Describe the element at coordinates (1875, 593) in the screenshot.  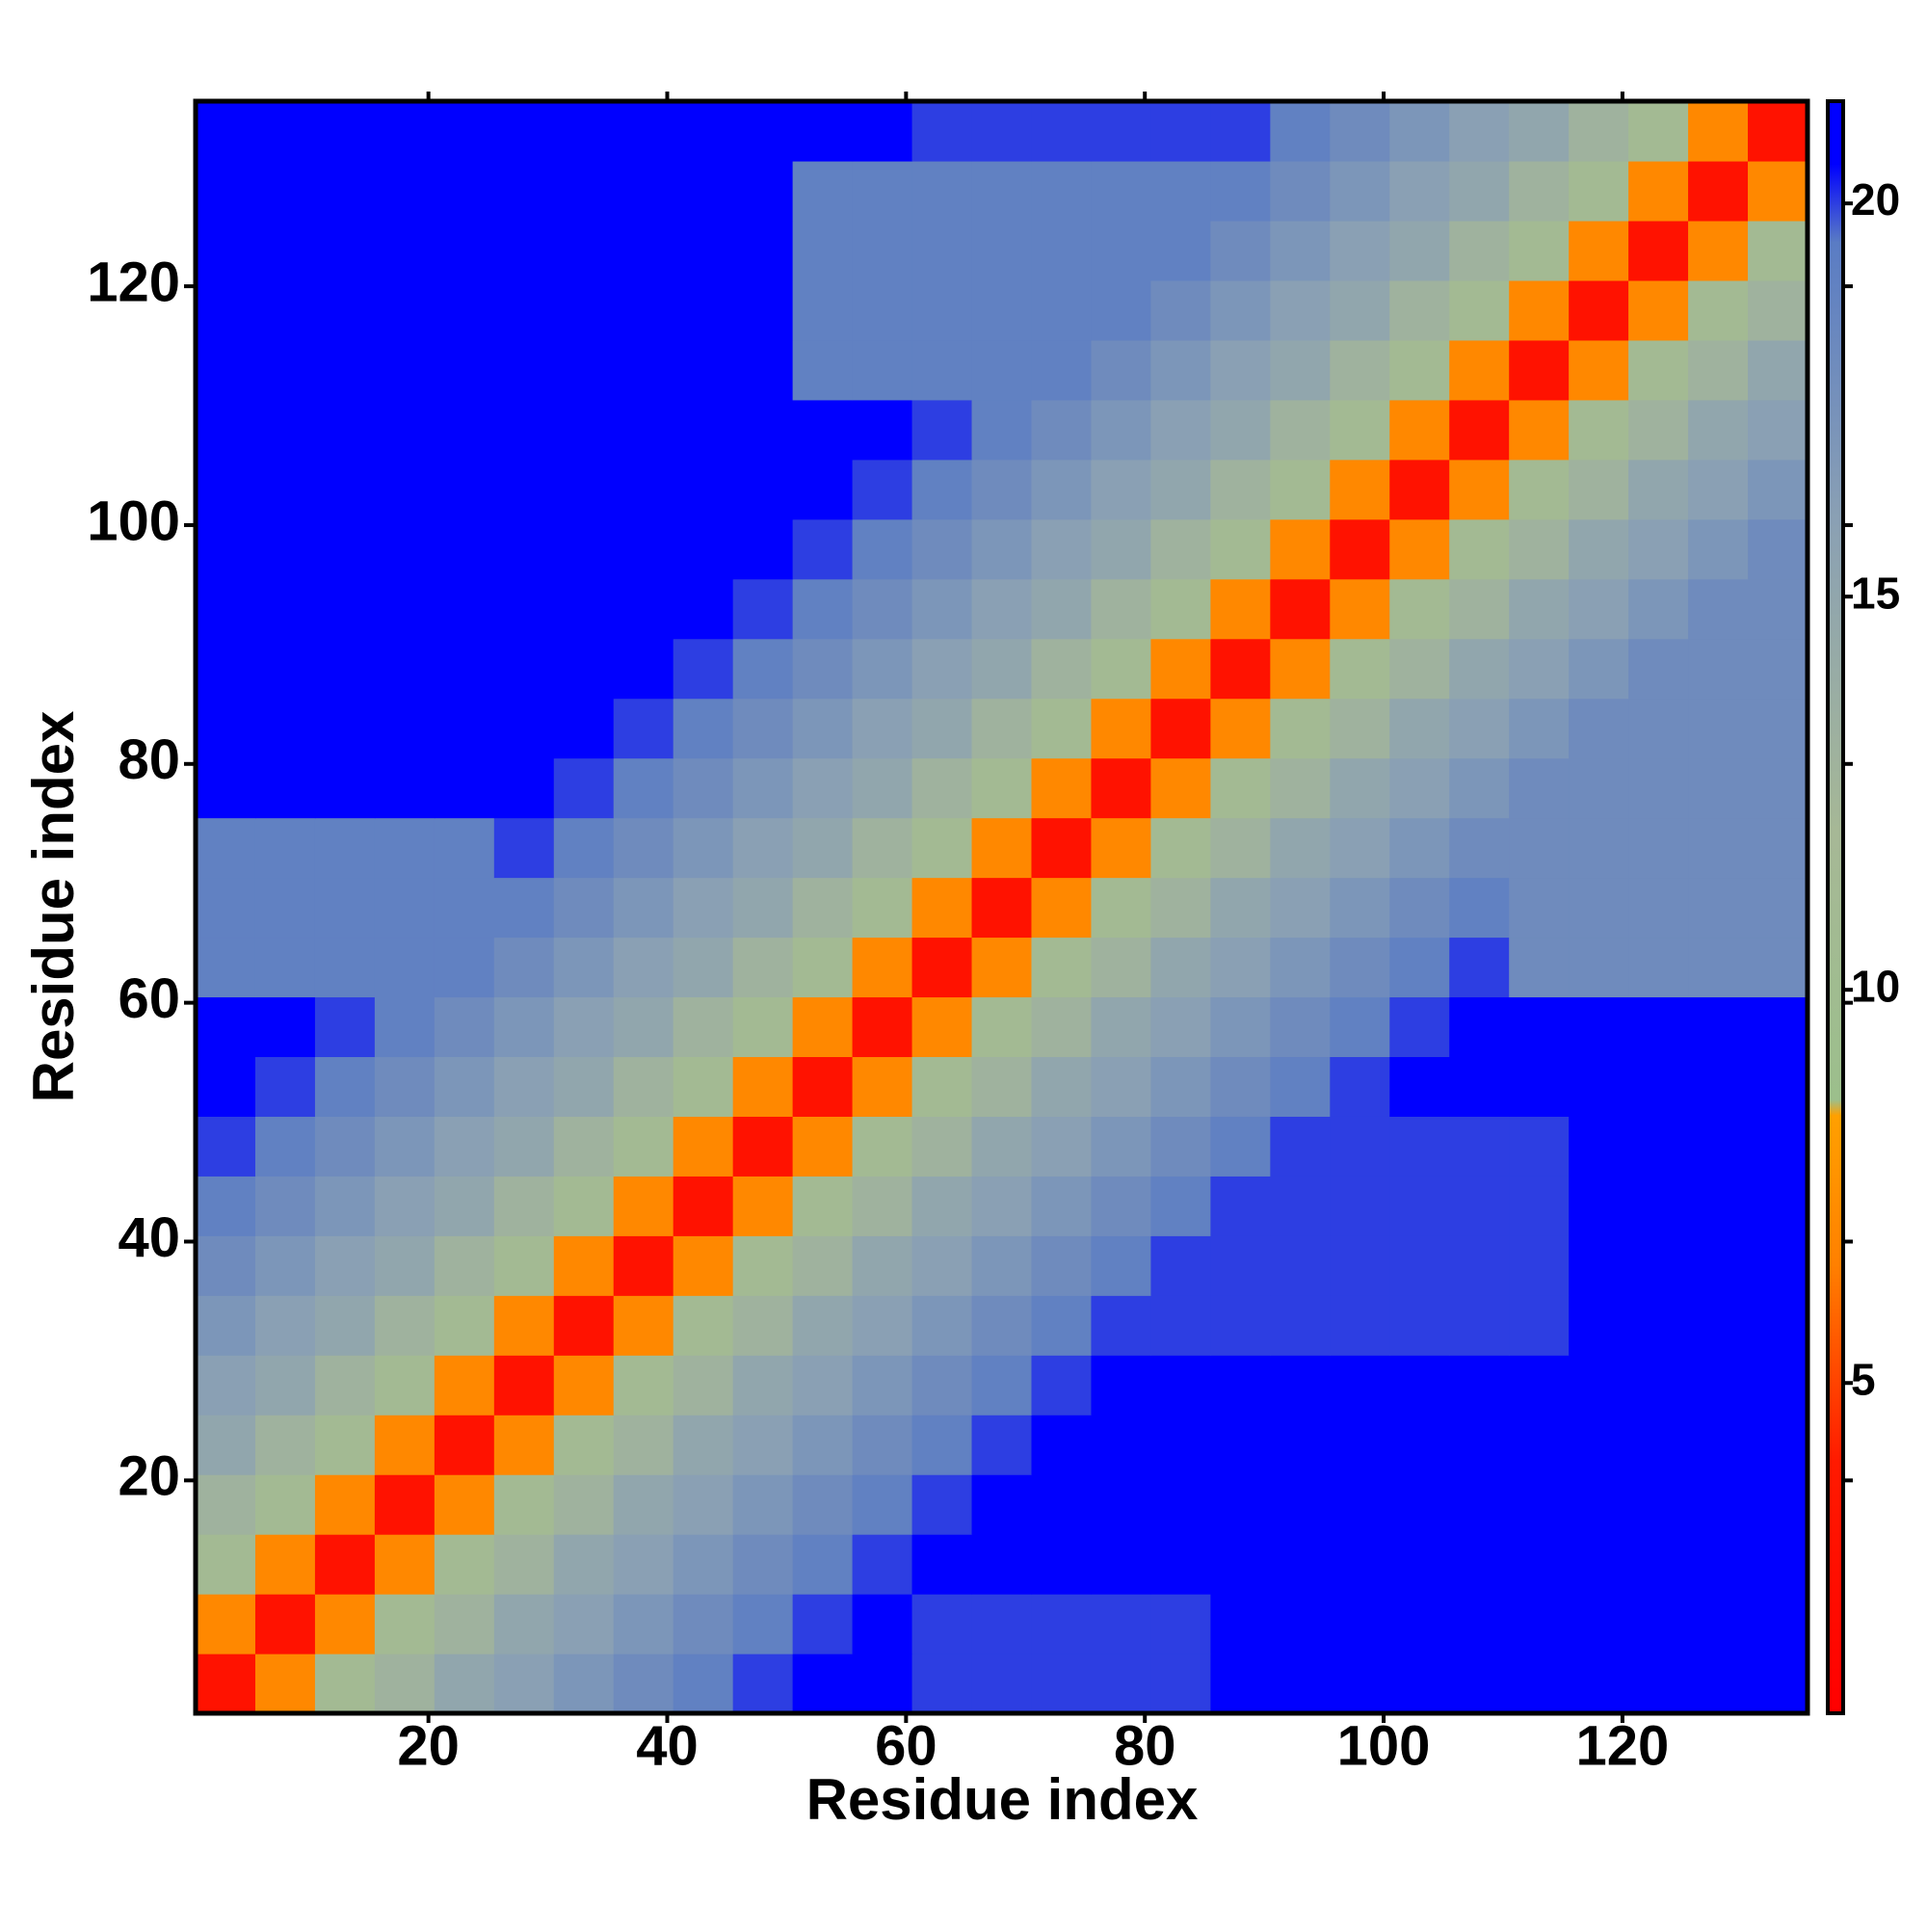
I see `colorbar-tick-label: 15` at that location.